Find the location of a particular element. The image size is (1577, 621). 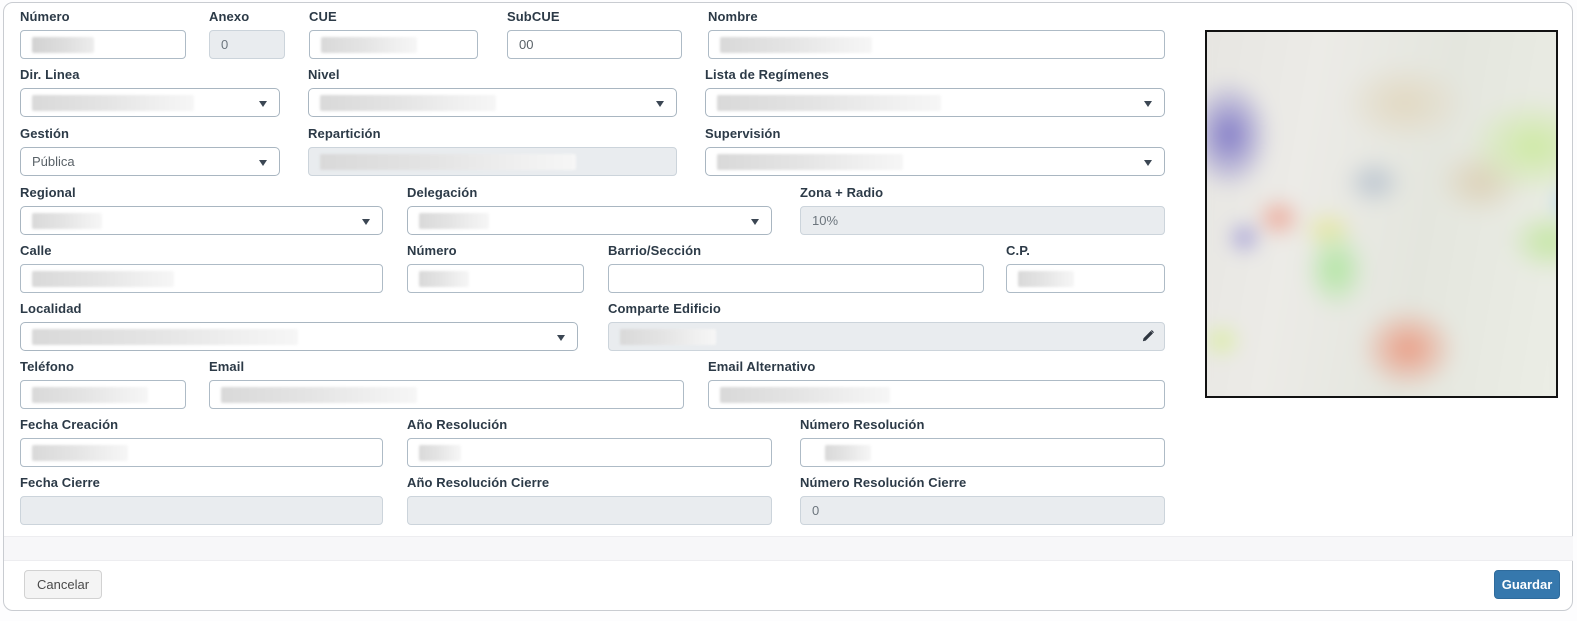

field-cp: C.P. is located at coordinates (1085, 268).